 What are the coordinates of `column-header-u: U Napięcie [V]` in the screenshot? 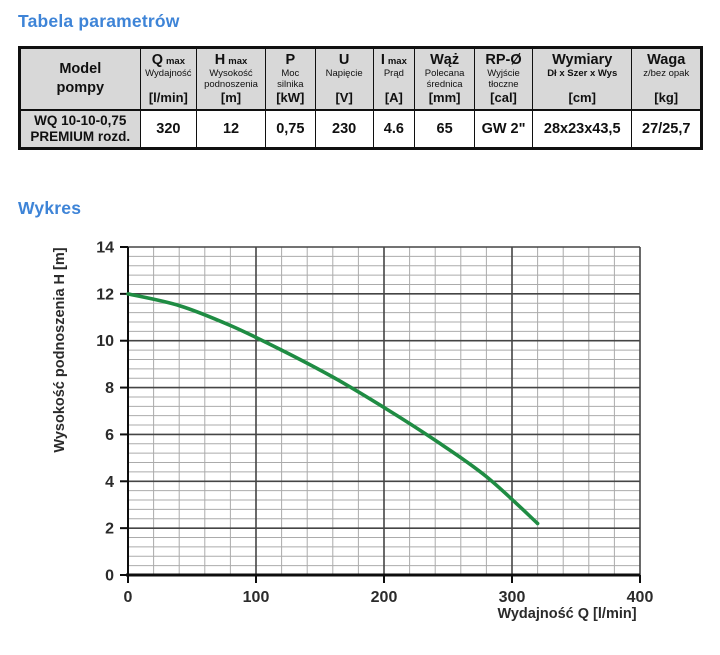 It's located at (344, 79).